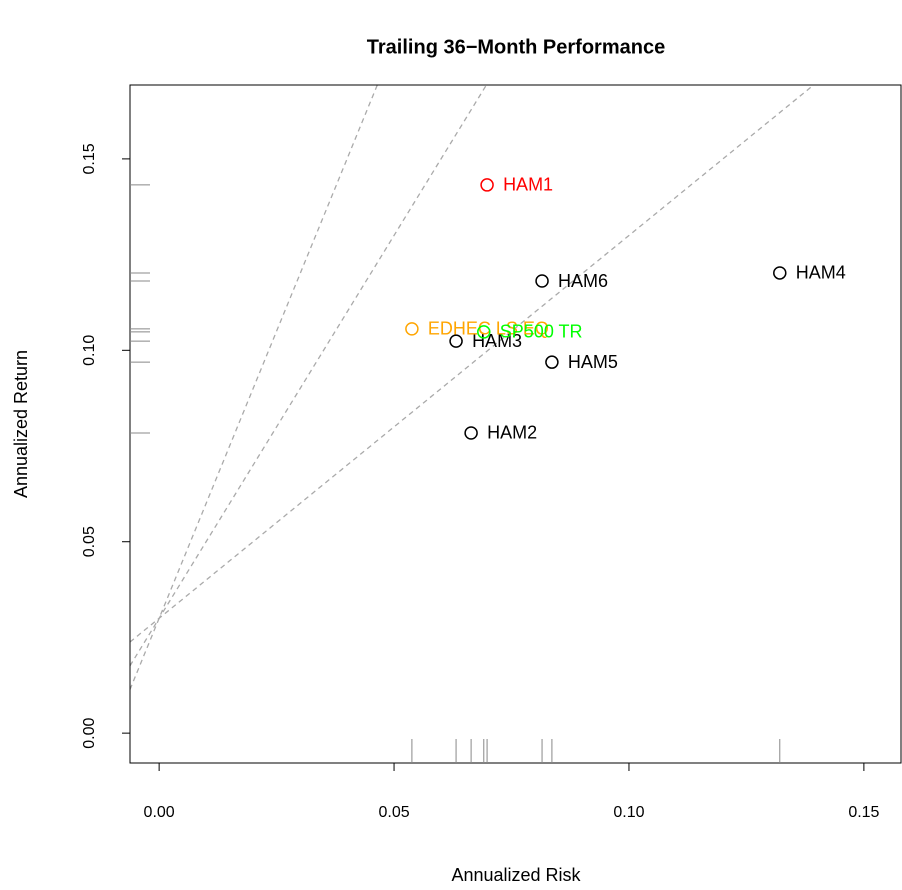 The width and height of the screenshot is (902, 890). I want to click on y-tick-label: 0.10, so click(89, 350).